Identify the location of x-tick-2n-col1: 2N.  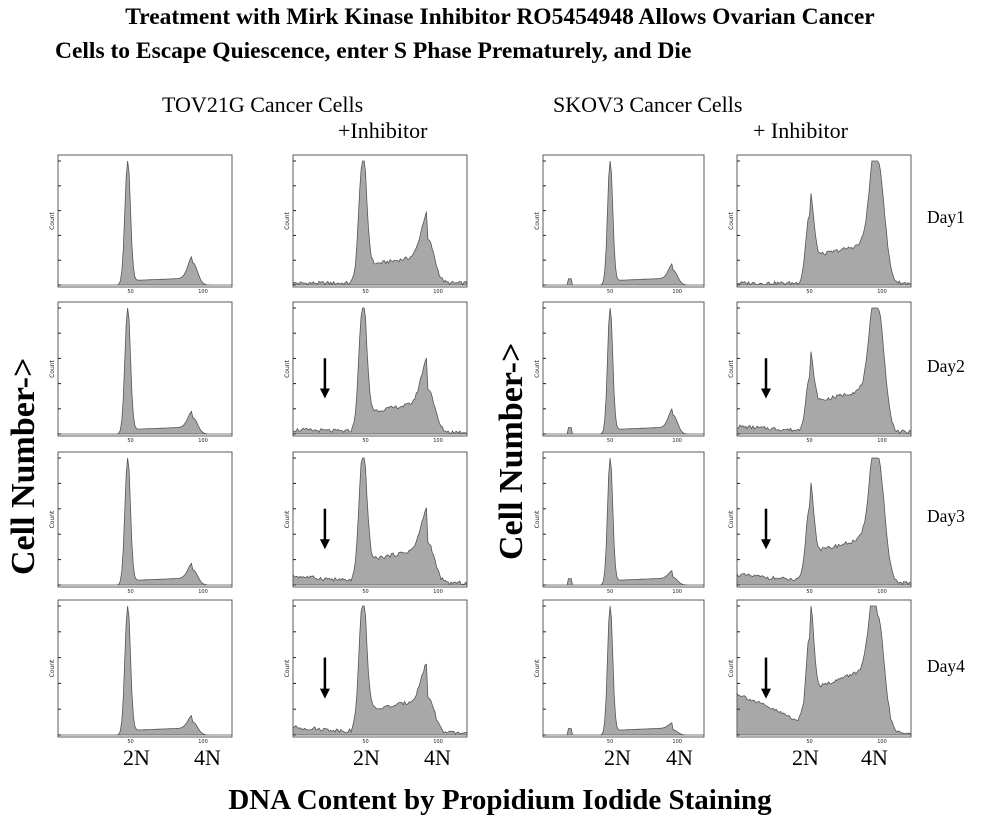
(136, 757).